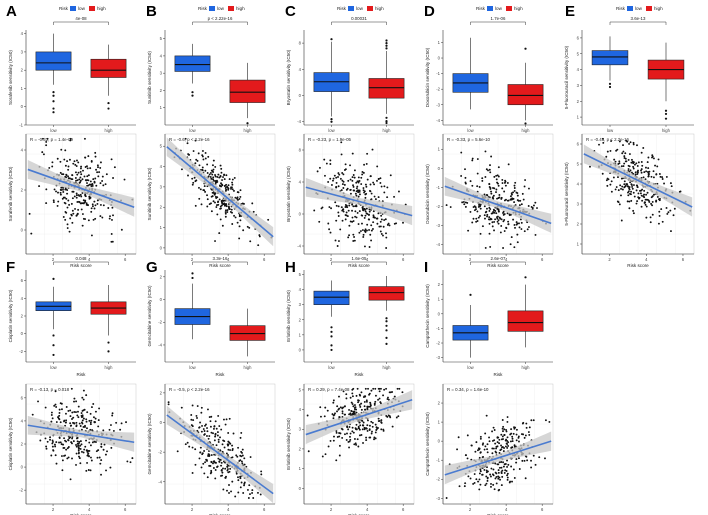 This screenshot has height=515, width=708. What do you see at coordinates (427, 316) in the screenshot?
I see `y-axis-label-I: Camptothecin sensitivity (IC50)` at bounding box center [427, 316].